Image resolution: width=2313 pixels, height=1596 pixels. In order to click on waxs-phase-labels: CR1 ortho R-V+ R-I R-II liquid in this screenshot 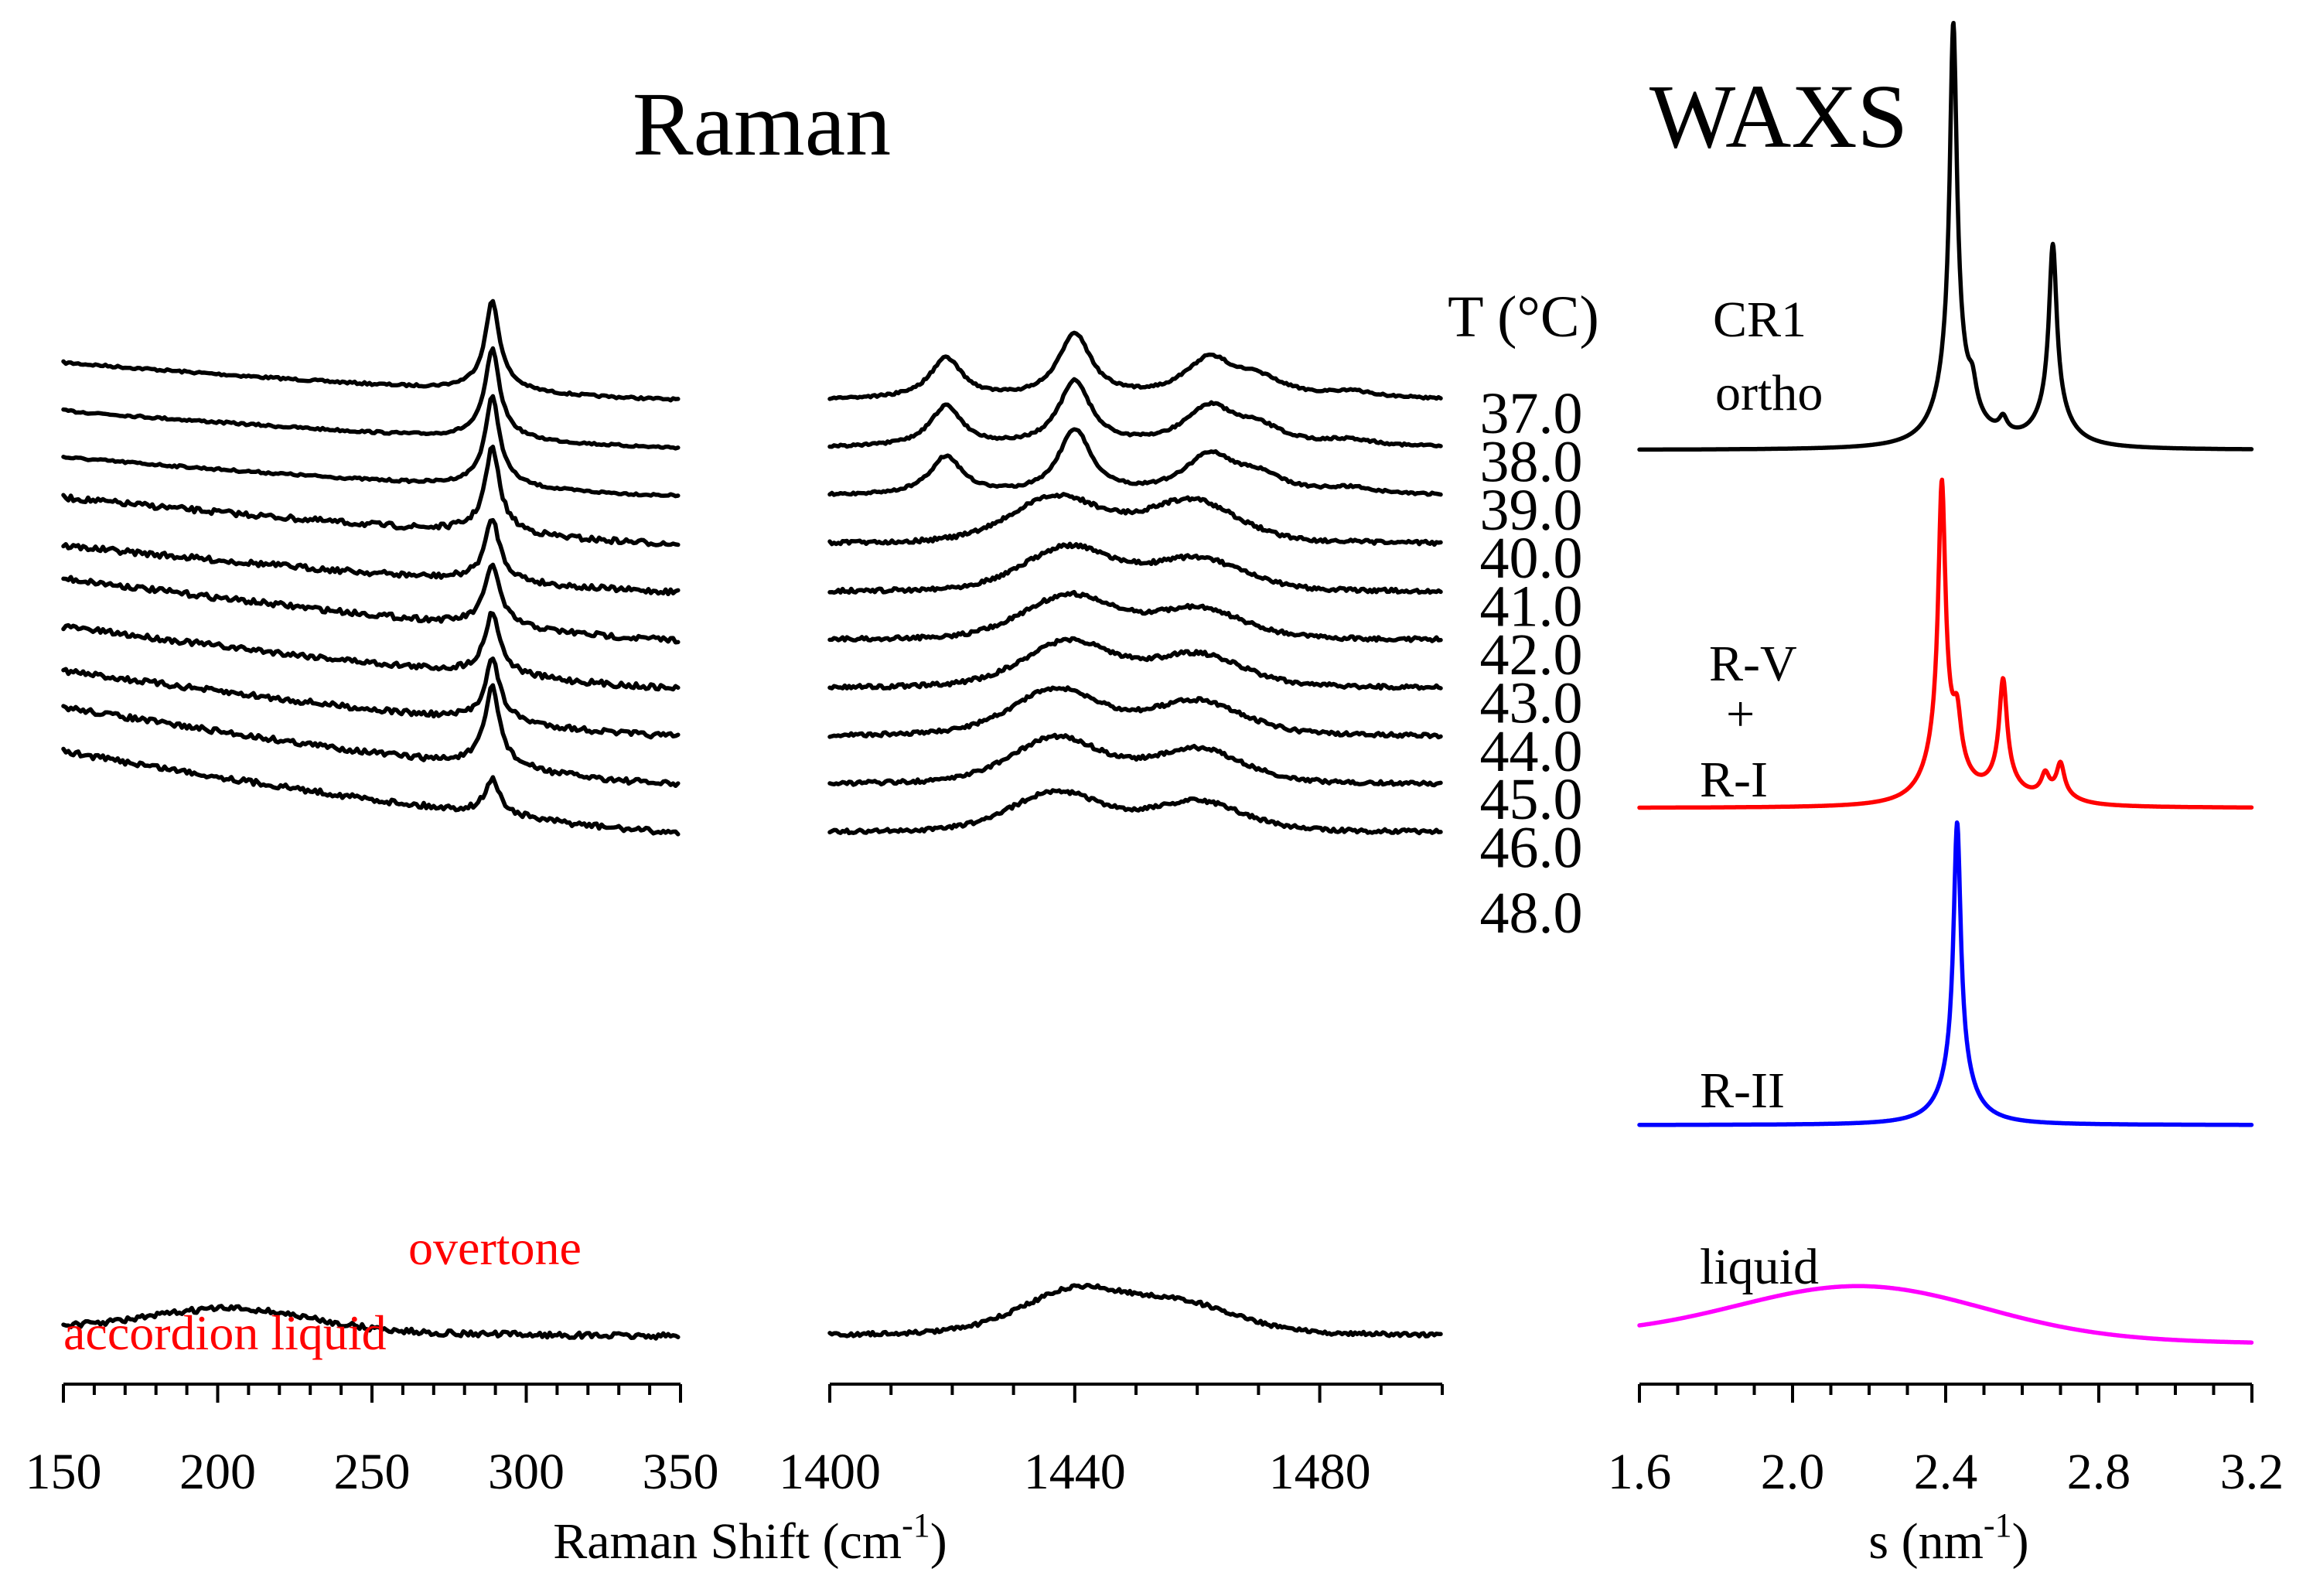, I will do `click(1761, 793)`.